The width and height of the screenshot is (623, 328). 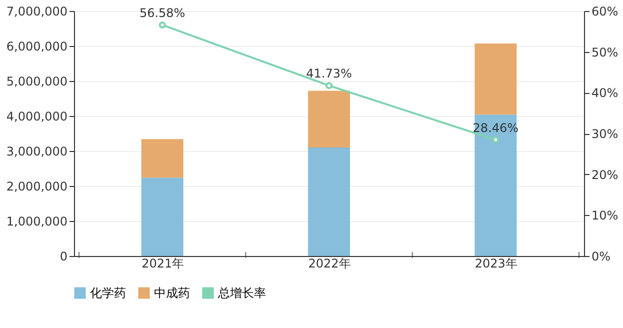 What do you see at coordinates (496, 263) in the screenshot?
I see `x-tick-label: 2023年` at bounding box center [496, 263].